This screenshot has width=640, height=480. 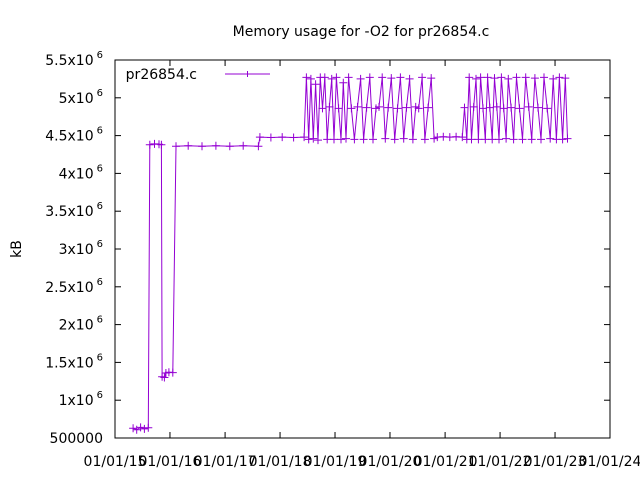 What do you see at coordinates (74, 135) in the screenshot?
I see `y-tick-label: 4.5x10 6` at bounding box center [74, 135].